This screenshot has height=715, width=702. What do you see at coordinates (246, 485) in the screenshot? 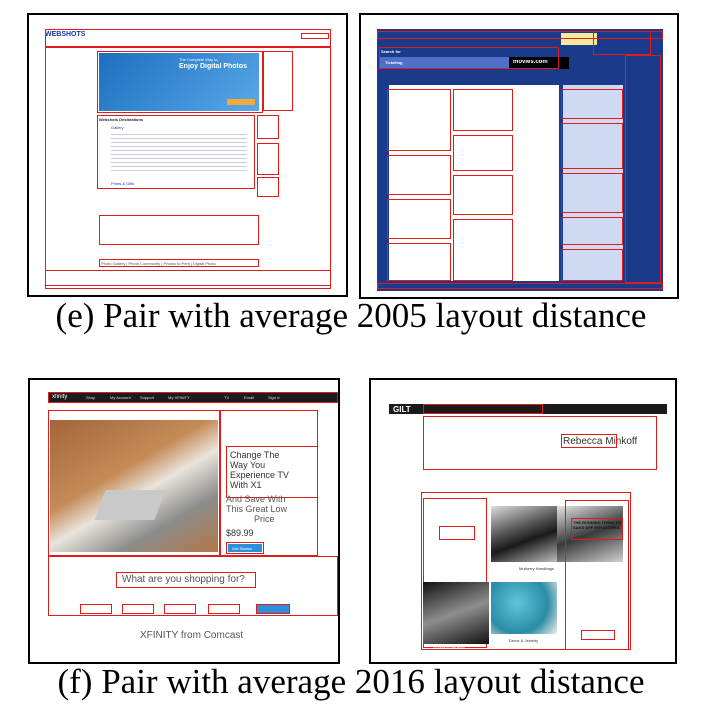
I see `promo-line-4: With X1` at bounding box center [246, 485].